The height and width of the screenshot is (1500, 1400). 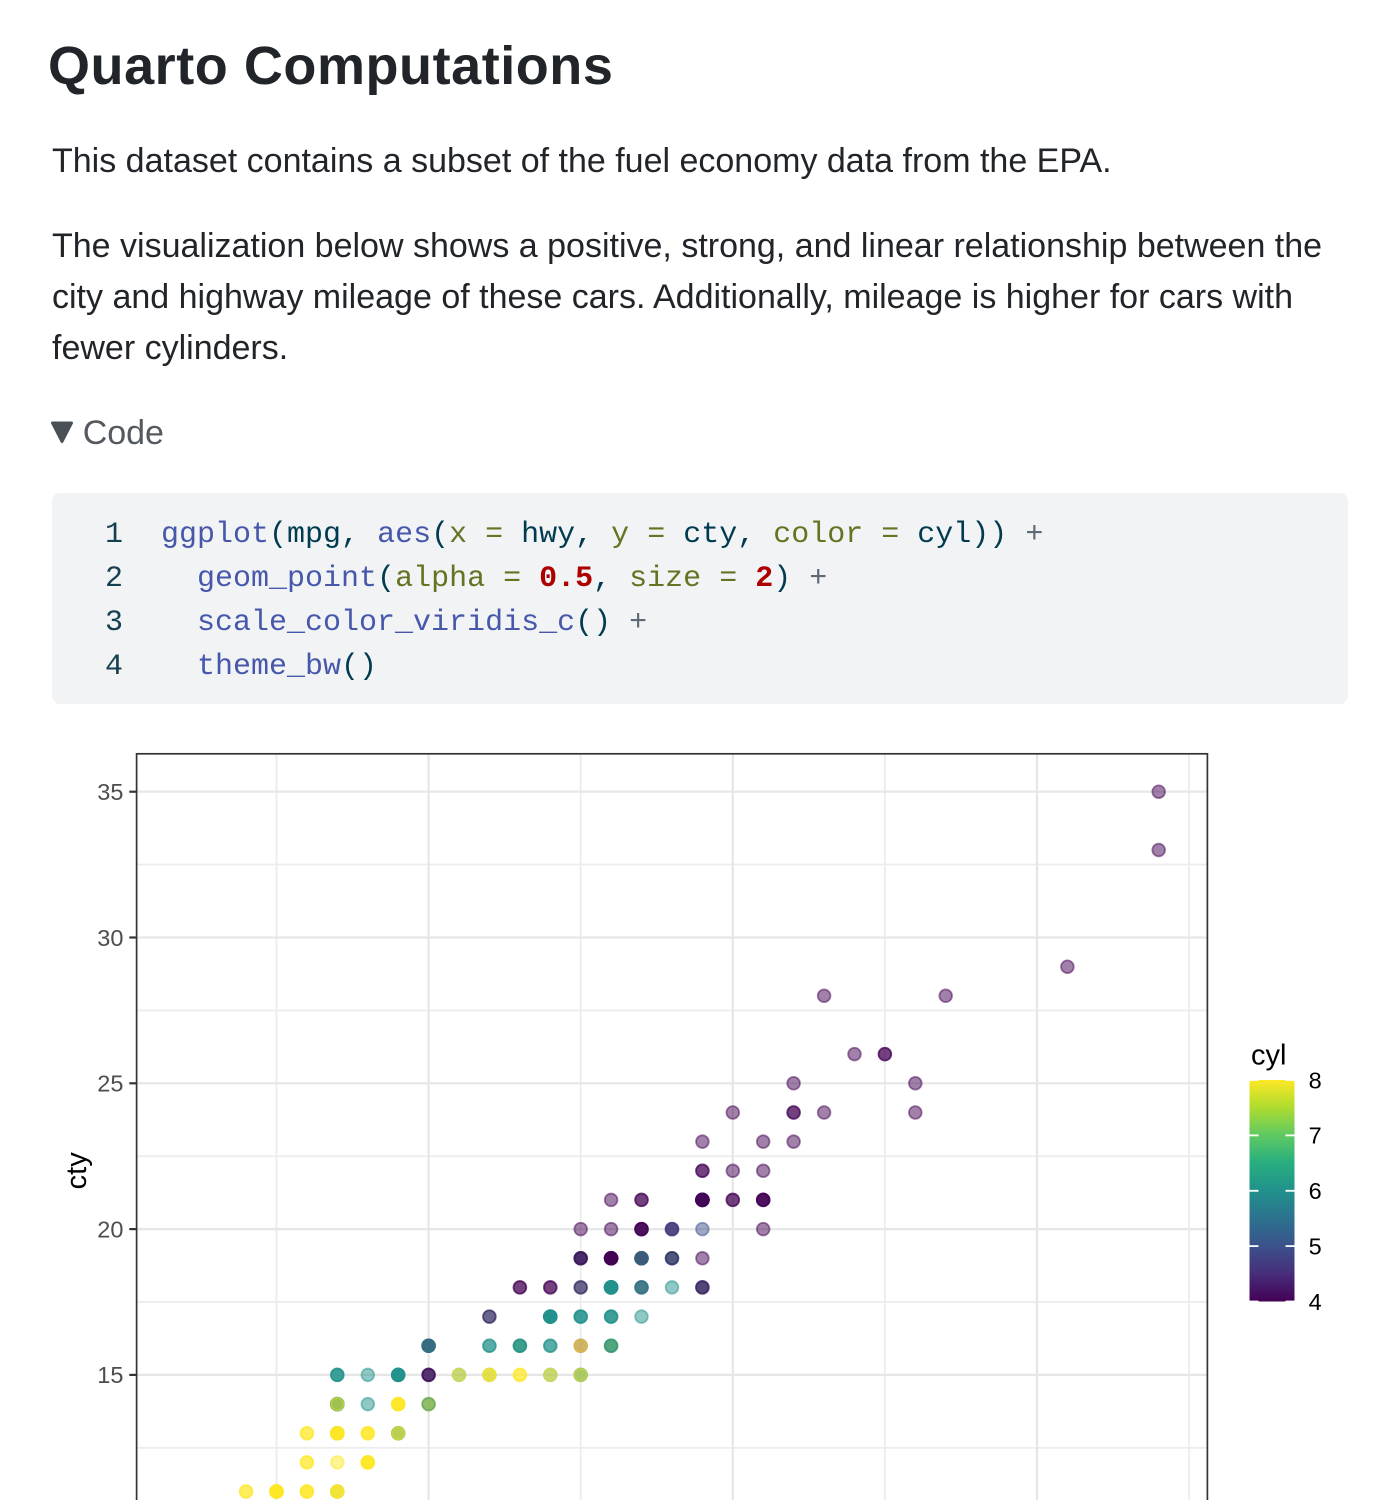 I want to click on svg-text: cyl, so click(x=1268, y=1055).